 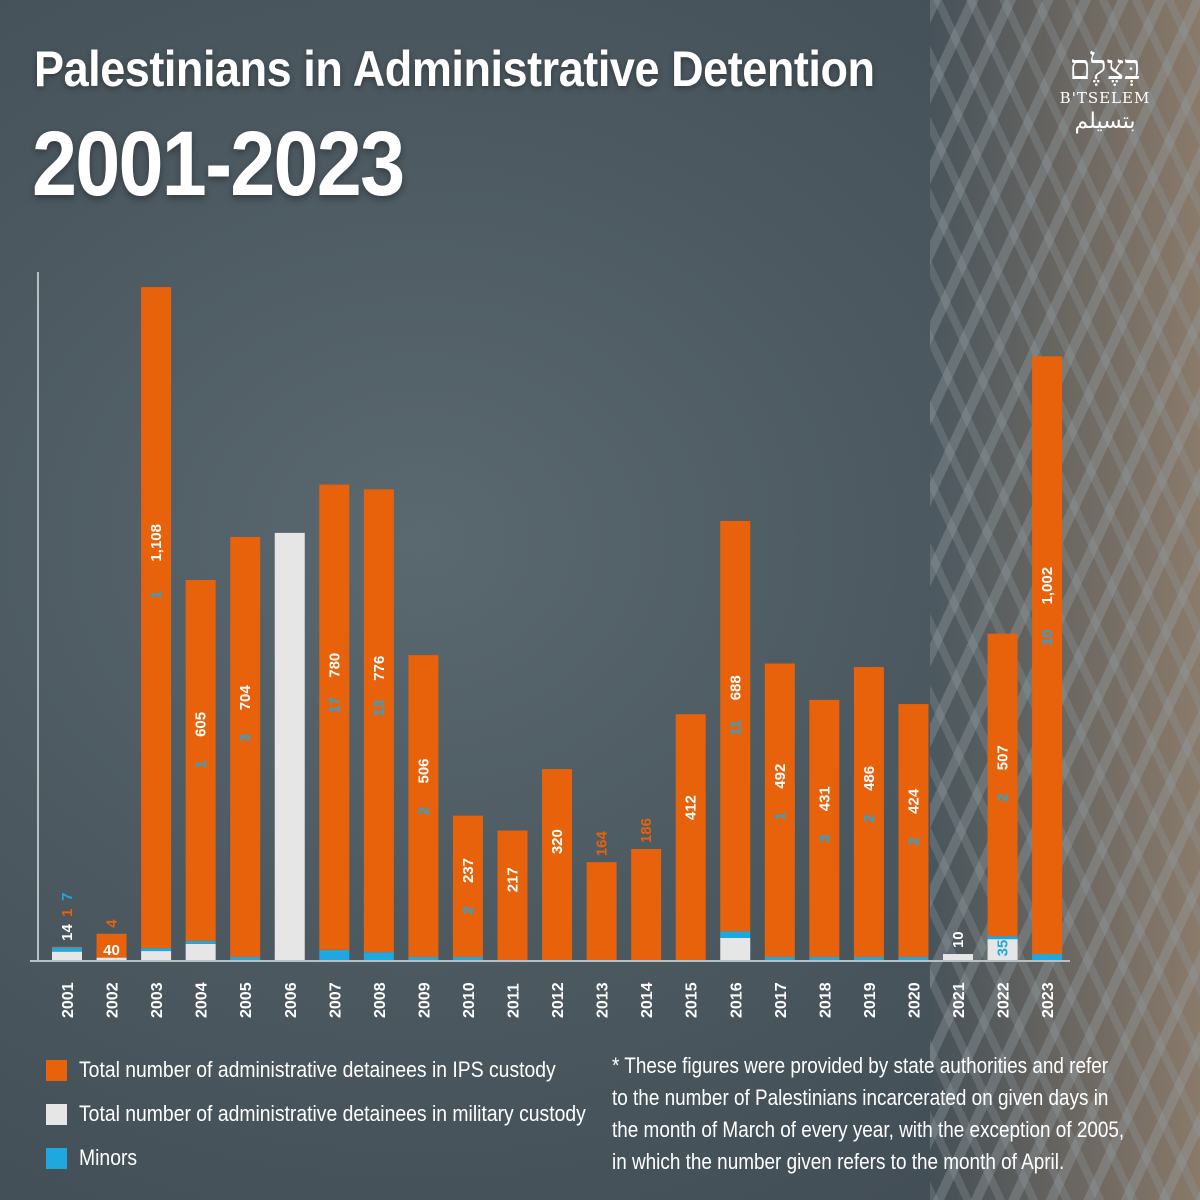 I want to click on x-tick-label-2018: 2018, so click(x=825, y=1000).